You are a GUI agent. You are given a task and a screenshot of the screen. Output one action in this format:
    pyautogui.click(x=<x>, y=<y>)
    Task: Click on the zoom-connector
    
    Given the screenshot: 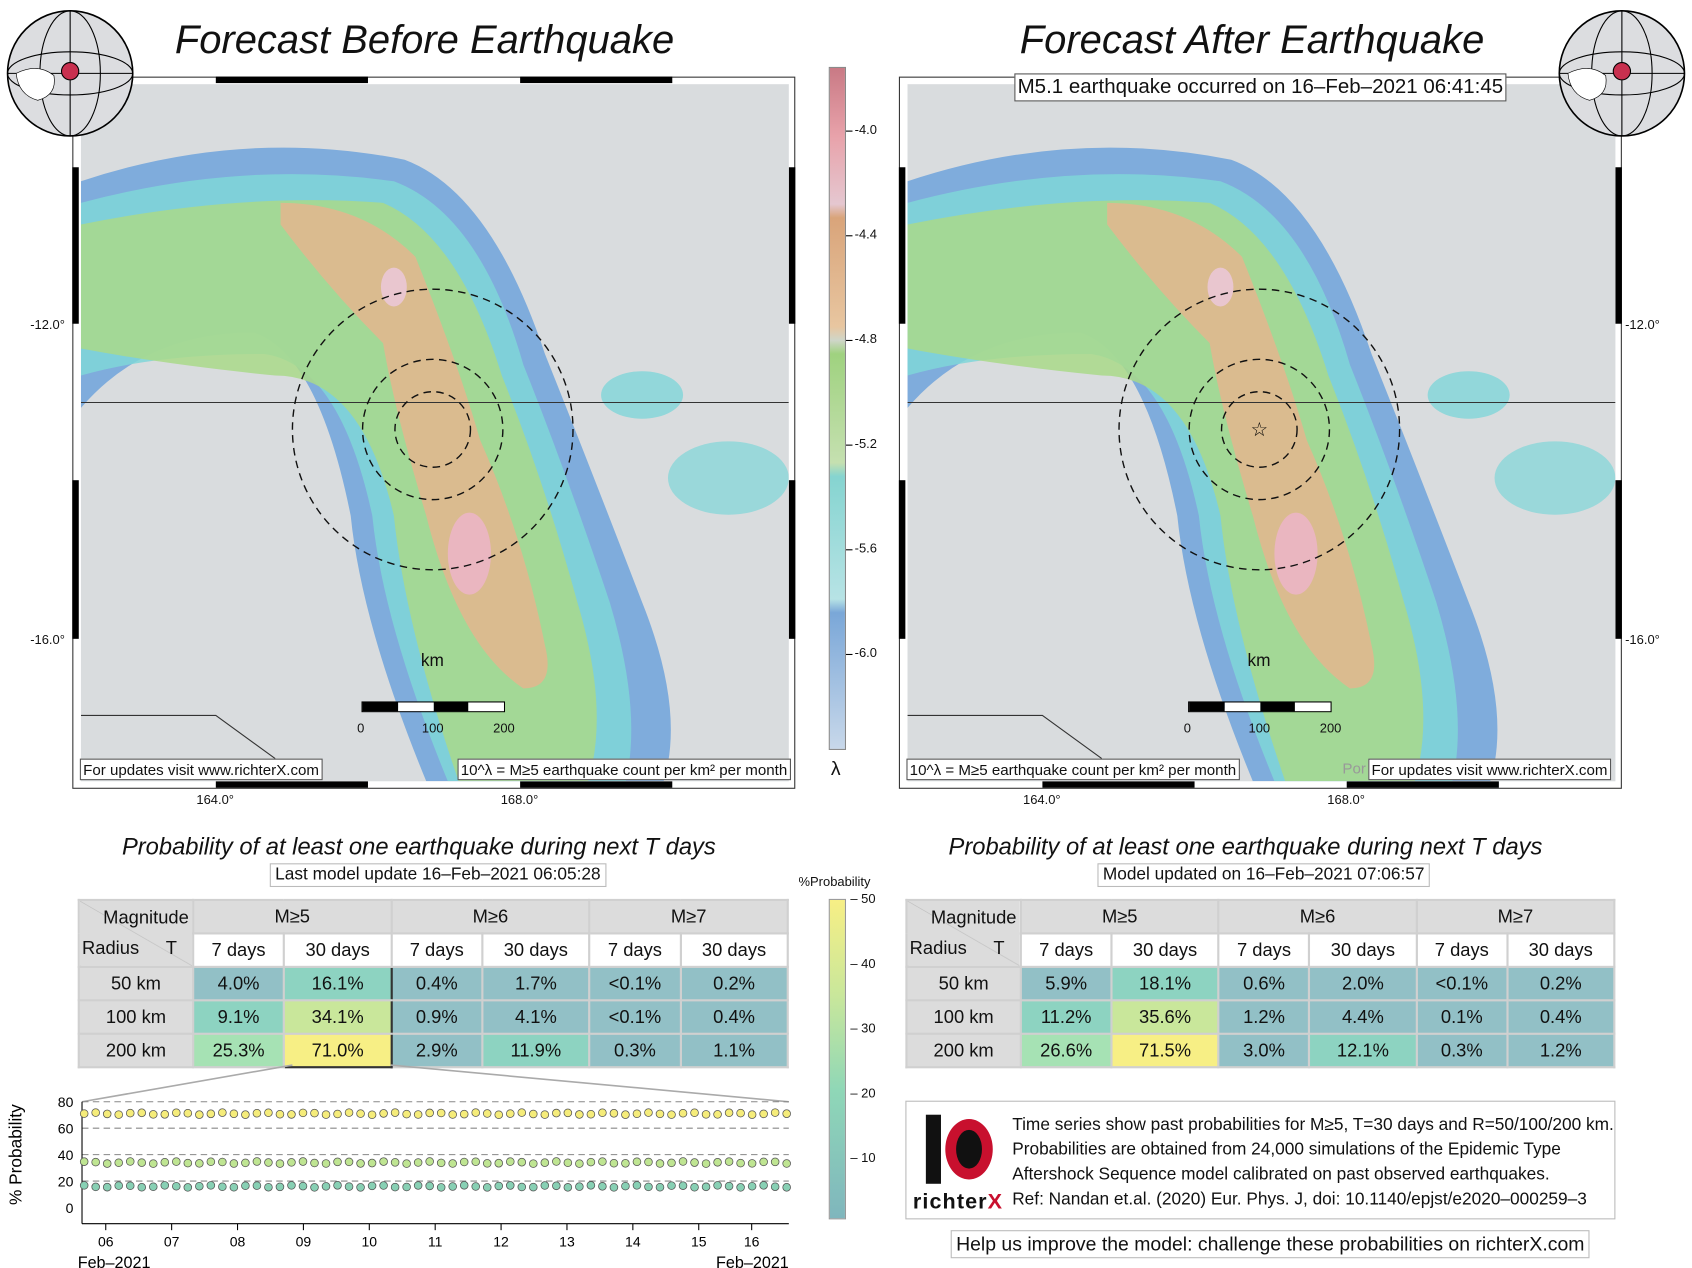 What is the action you would take?
    pyautogui.click(x=187, y=1083)
    